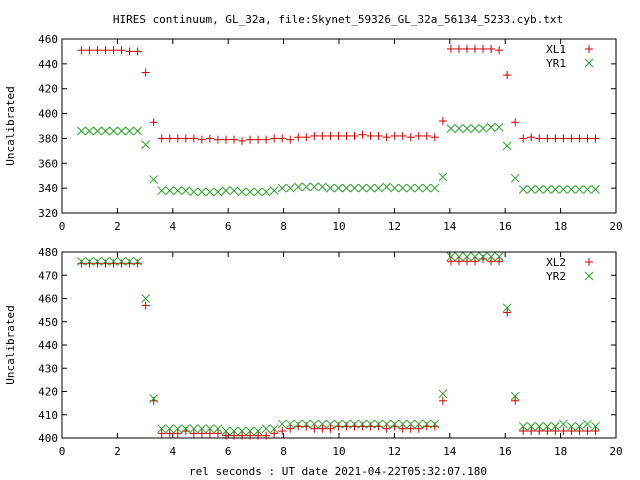 This screenshot has height=480, width=640. Describe the element at coordinates (48, 138) in the screenshot. I see `y-tick-label: 380` at that location.